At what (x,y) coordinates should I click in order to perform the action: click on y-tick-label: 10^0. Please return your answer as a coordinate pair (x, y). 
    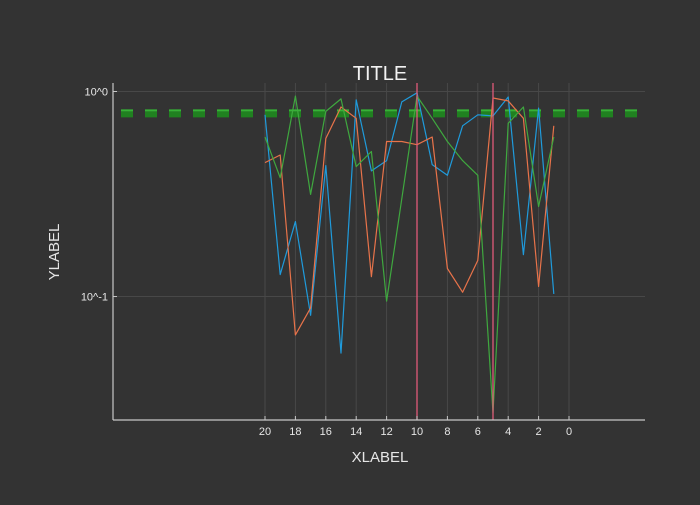
    Looking at the image, I should click on (96, 92).